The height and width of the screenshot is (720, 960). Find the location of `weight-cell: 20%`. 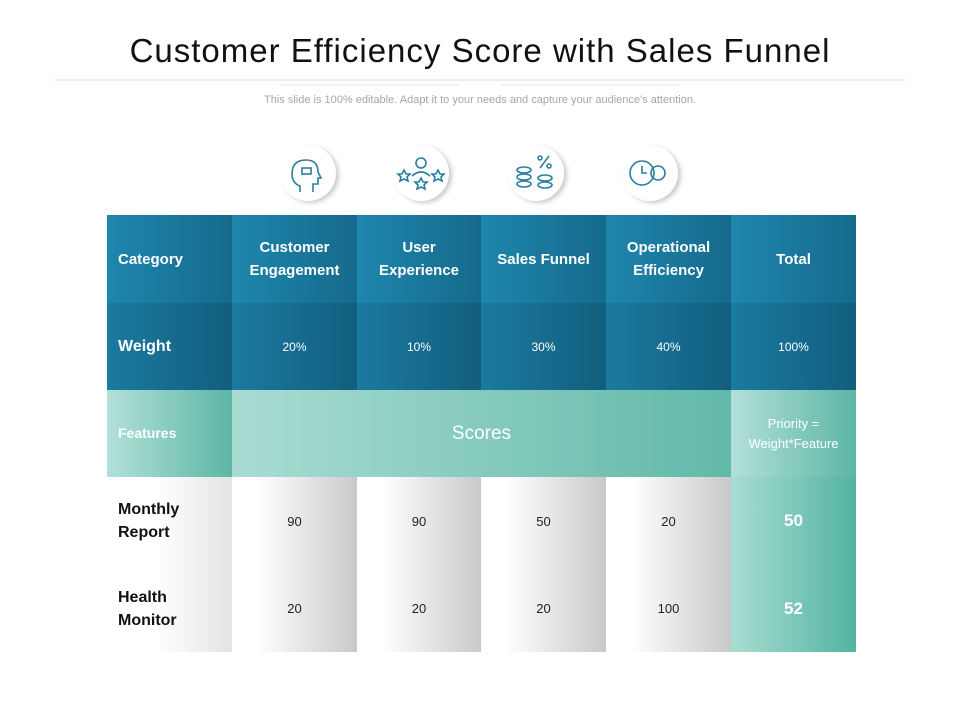

weight-cell: 20% is located at coordinates (294, 346).